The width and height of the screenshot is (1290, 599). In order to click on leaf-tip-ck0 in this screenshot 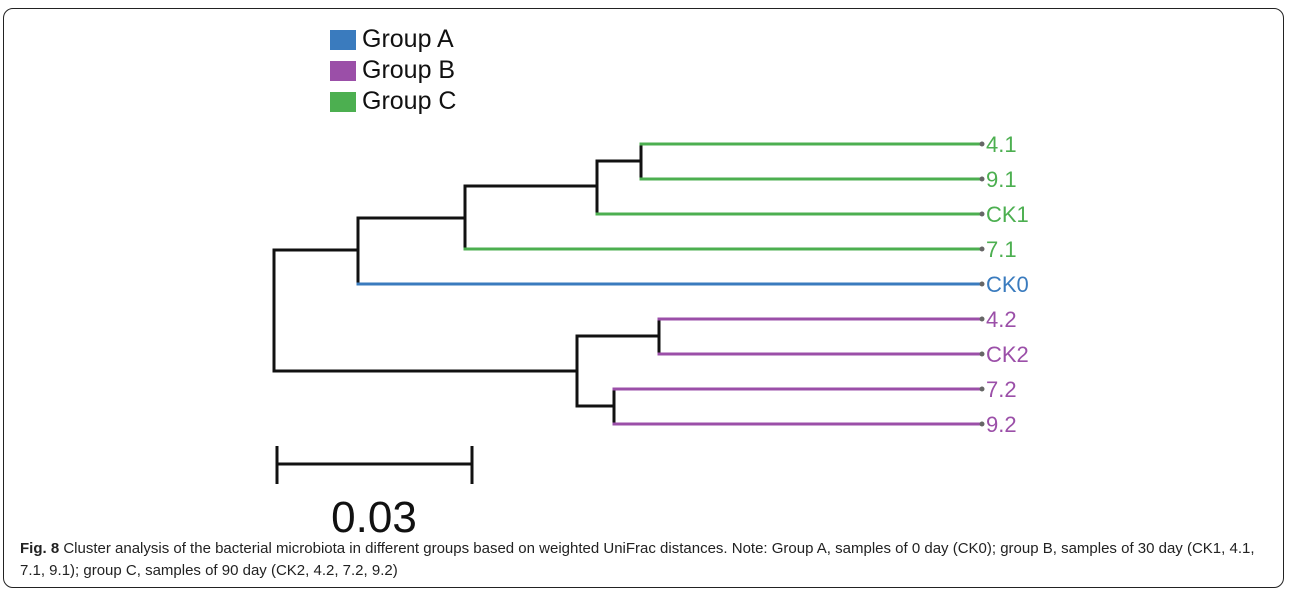, I will do `click(982, 284)`.